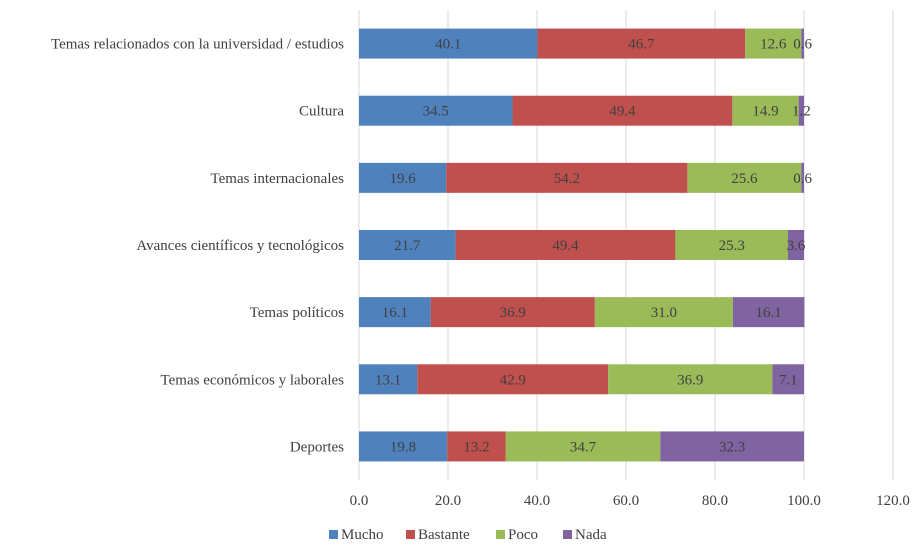 The image size is (917, 545). Describe the element at coordinates (240, 246) in the screenshot. I see `category-label: Avances científicos y tecnológicos` at that location.